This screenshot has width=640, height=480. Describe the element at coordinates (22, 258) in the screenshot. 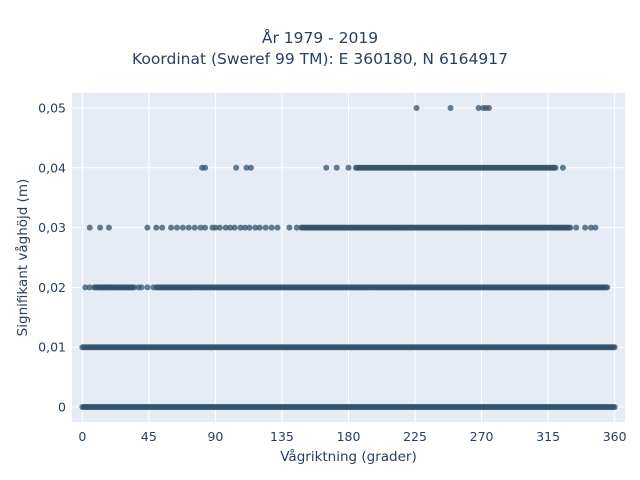

I see `y-axis-title: Signifikant våghöjd (m)` at that location.